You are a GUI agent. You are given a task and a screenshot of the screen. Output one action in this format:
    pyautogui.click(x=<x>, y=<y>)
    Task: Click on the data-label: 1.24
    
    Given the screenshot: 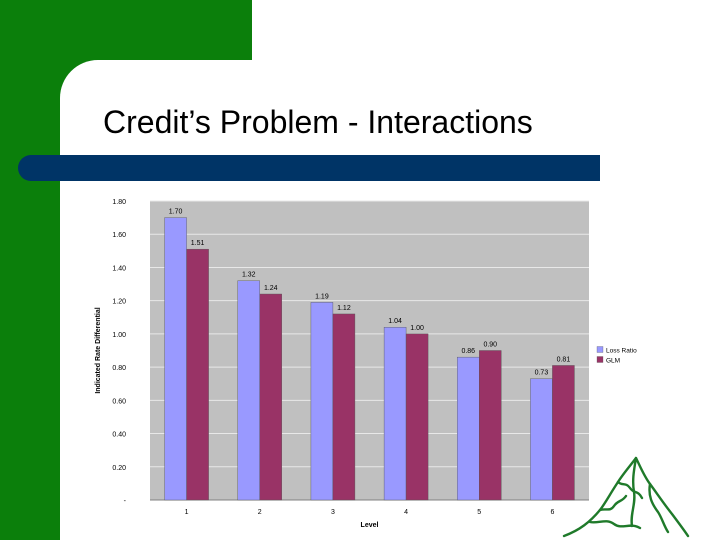 What is the action you would take?
    pyautogui.click(x=271, y=288)
    